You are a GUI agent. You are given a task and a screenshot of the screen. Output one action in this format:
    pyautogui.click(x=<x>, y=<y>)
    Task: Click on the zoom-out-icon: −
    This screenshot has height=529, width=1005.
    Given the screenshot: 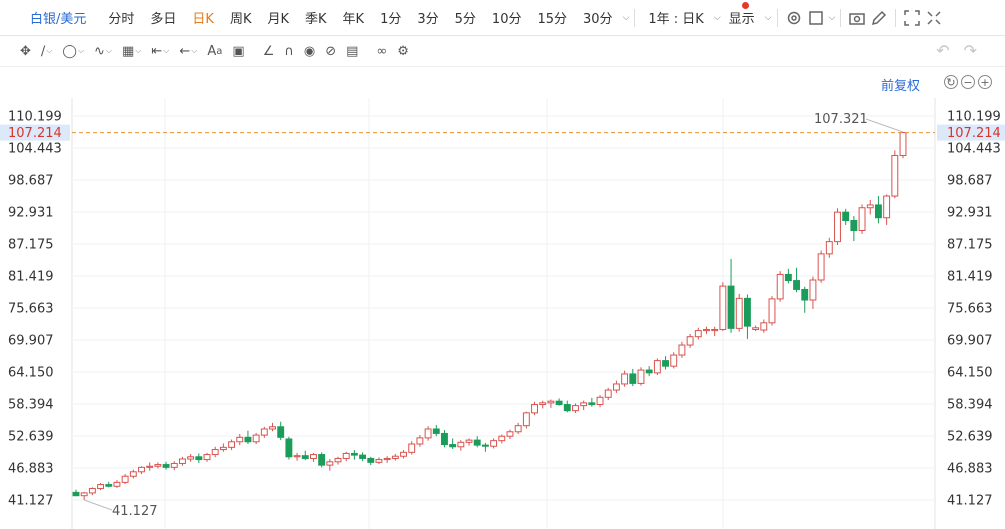 What is the action you would take?
    pyautogui.click(x=968, y=82)
    